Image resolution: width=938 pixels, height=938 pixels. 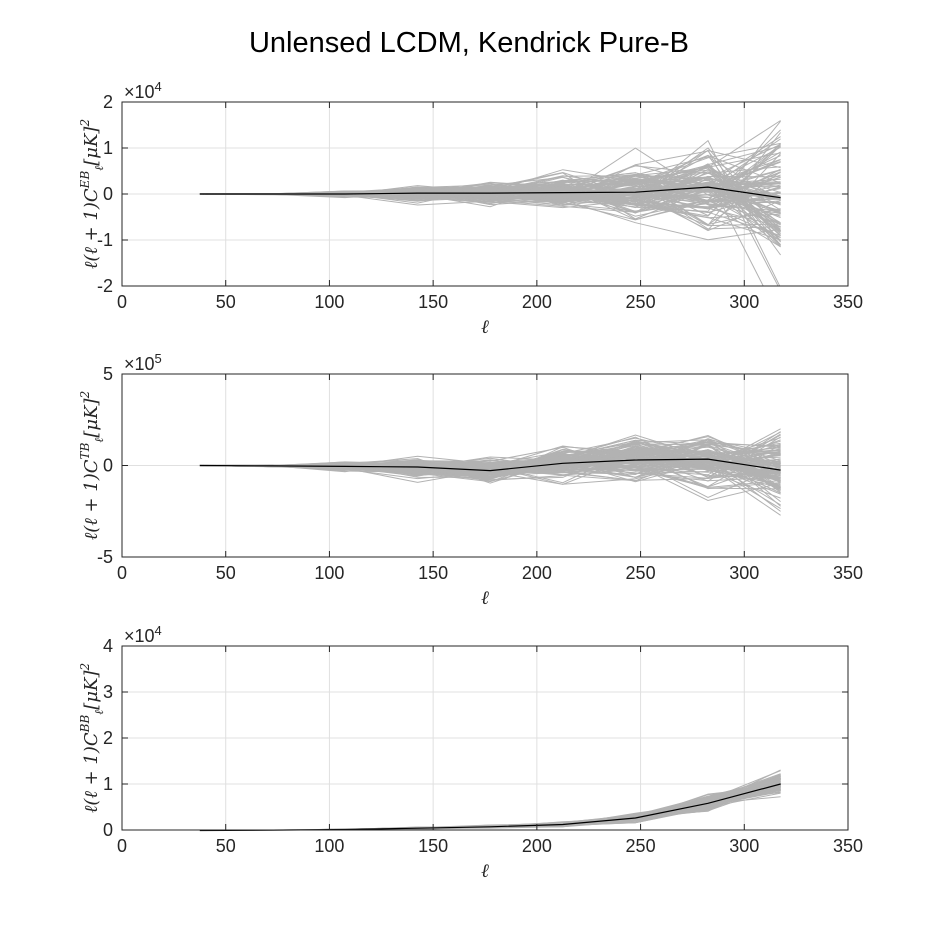 What do you see at coordinates (105, 557) in the screenshot?
I see `y-tick-label: -5` at bounding box center [105, 557].